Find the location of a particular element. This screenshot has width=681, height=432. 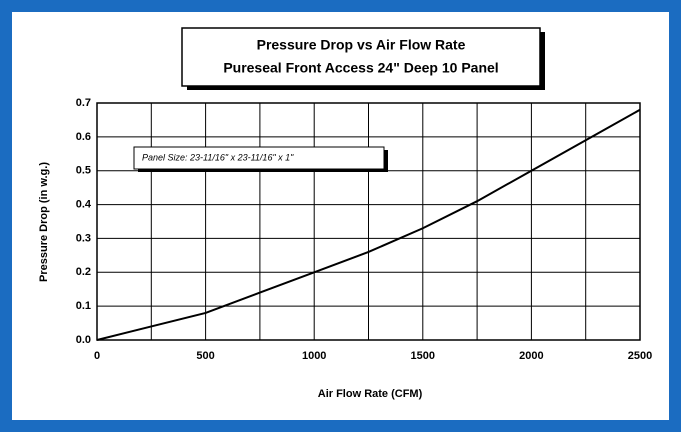

y-tick-label: 0.5 is located at coordinates (83, 171).